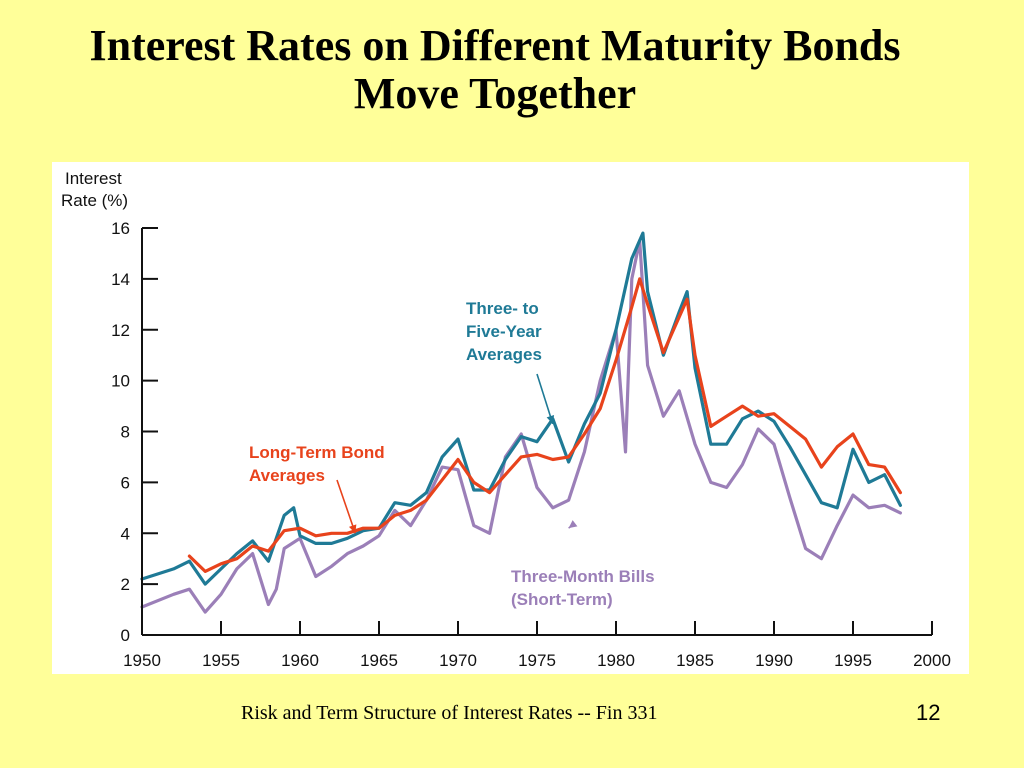 The height and width of the screenshot is (768, 1024). I want to click on annotation-long-arrowhead, so click(352, 529).